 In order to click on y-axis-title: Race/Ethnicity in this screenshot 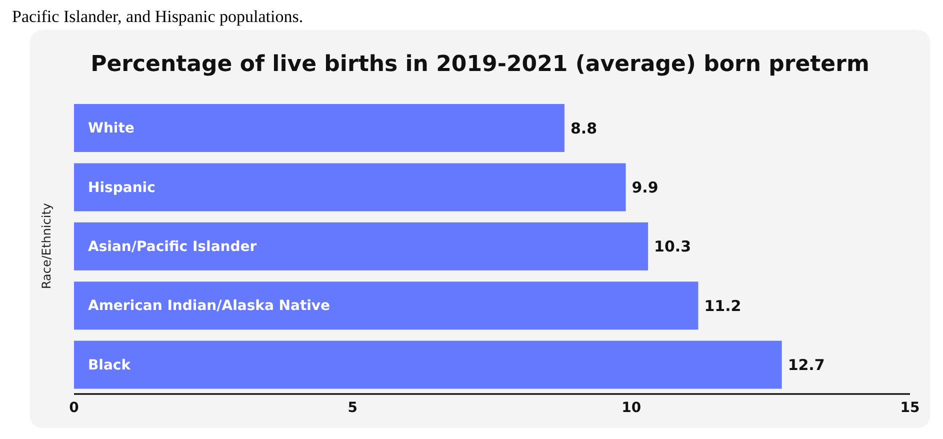, I will do `click(46, 246)`.